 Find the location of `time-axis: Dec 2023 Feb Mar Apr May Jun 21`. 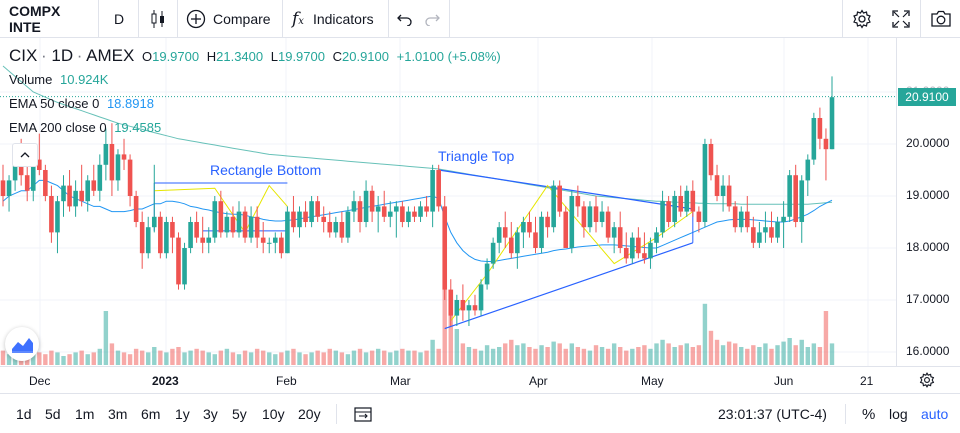

time-axis: Dec 2023 Feb Mar Apr May Jun 21 is located at coordinates (480, 380).